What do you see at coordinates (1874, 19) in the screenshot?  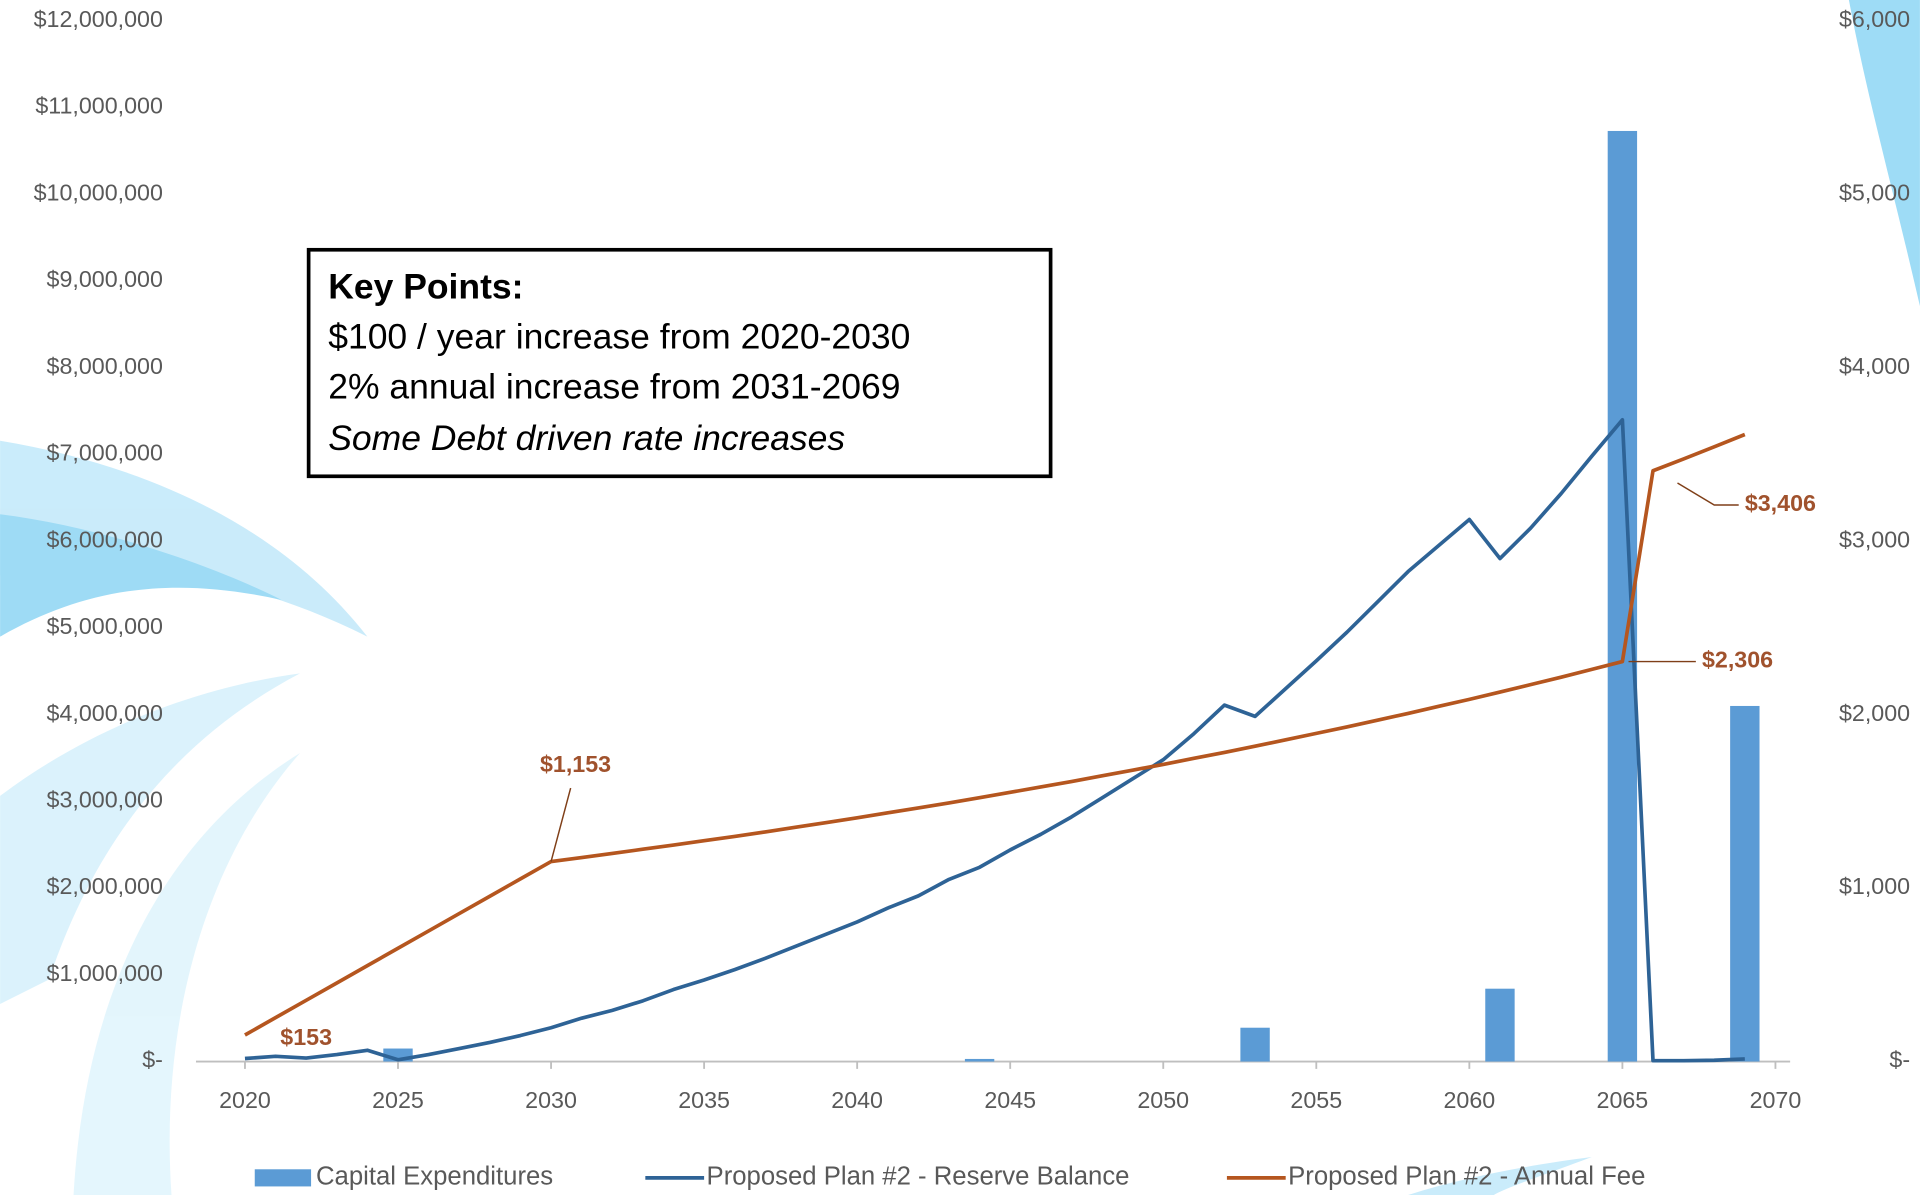 I see `y2-tick-label: $6,000` at bounding box center [1874, 19].